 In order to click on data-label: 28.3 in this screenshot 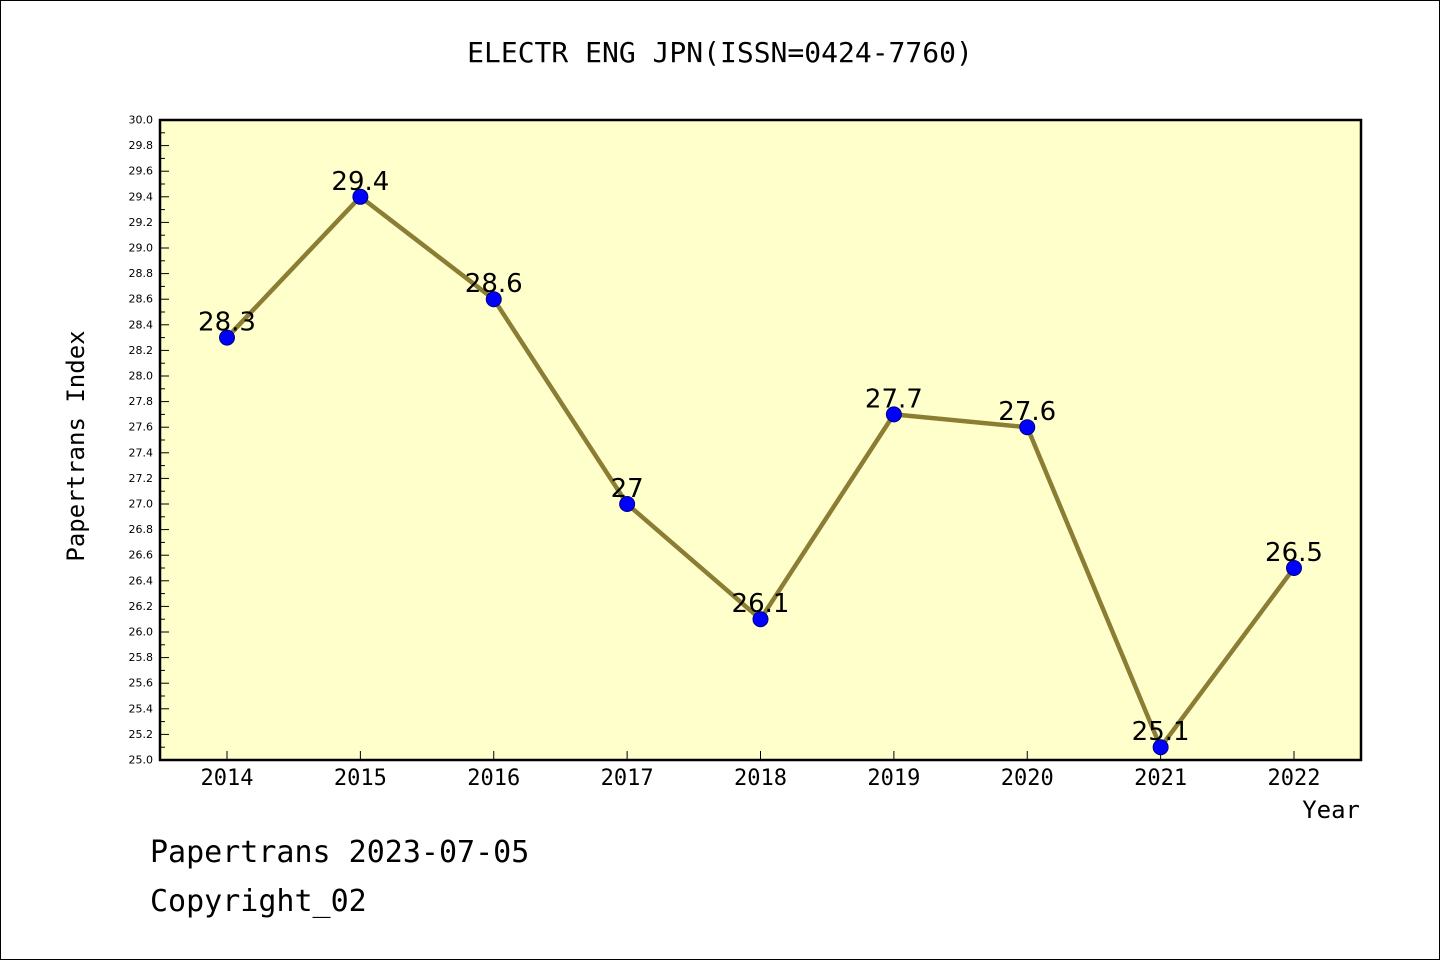, I will do `click(227, 323)`.